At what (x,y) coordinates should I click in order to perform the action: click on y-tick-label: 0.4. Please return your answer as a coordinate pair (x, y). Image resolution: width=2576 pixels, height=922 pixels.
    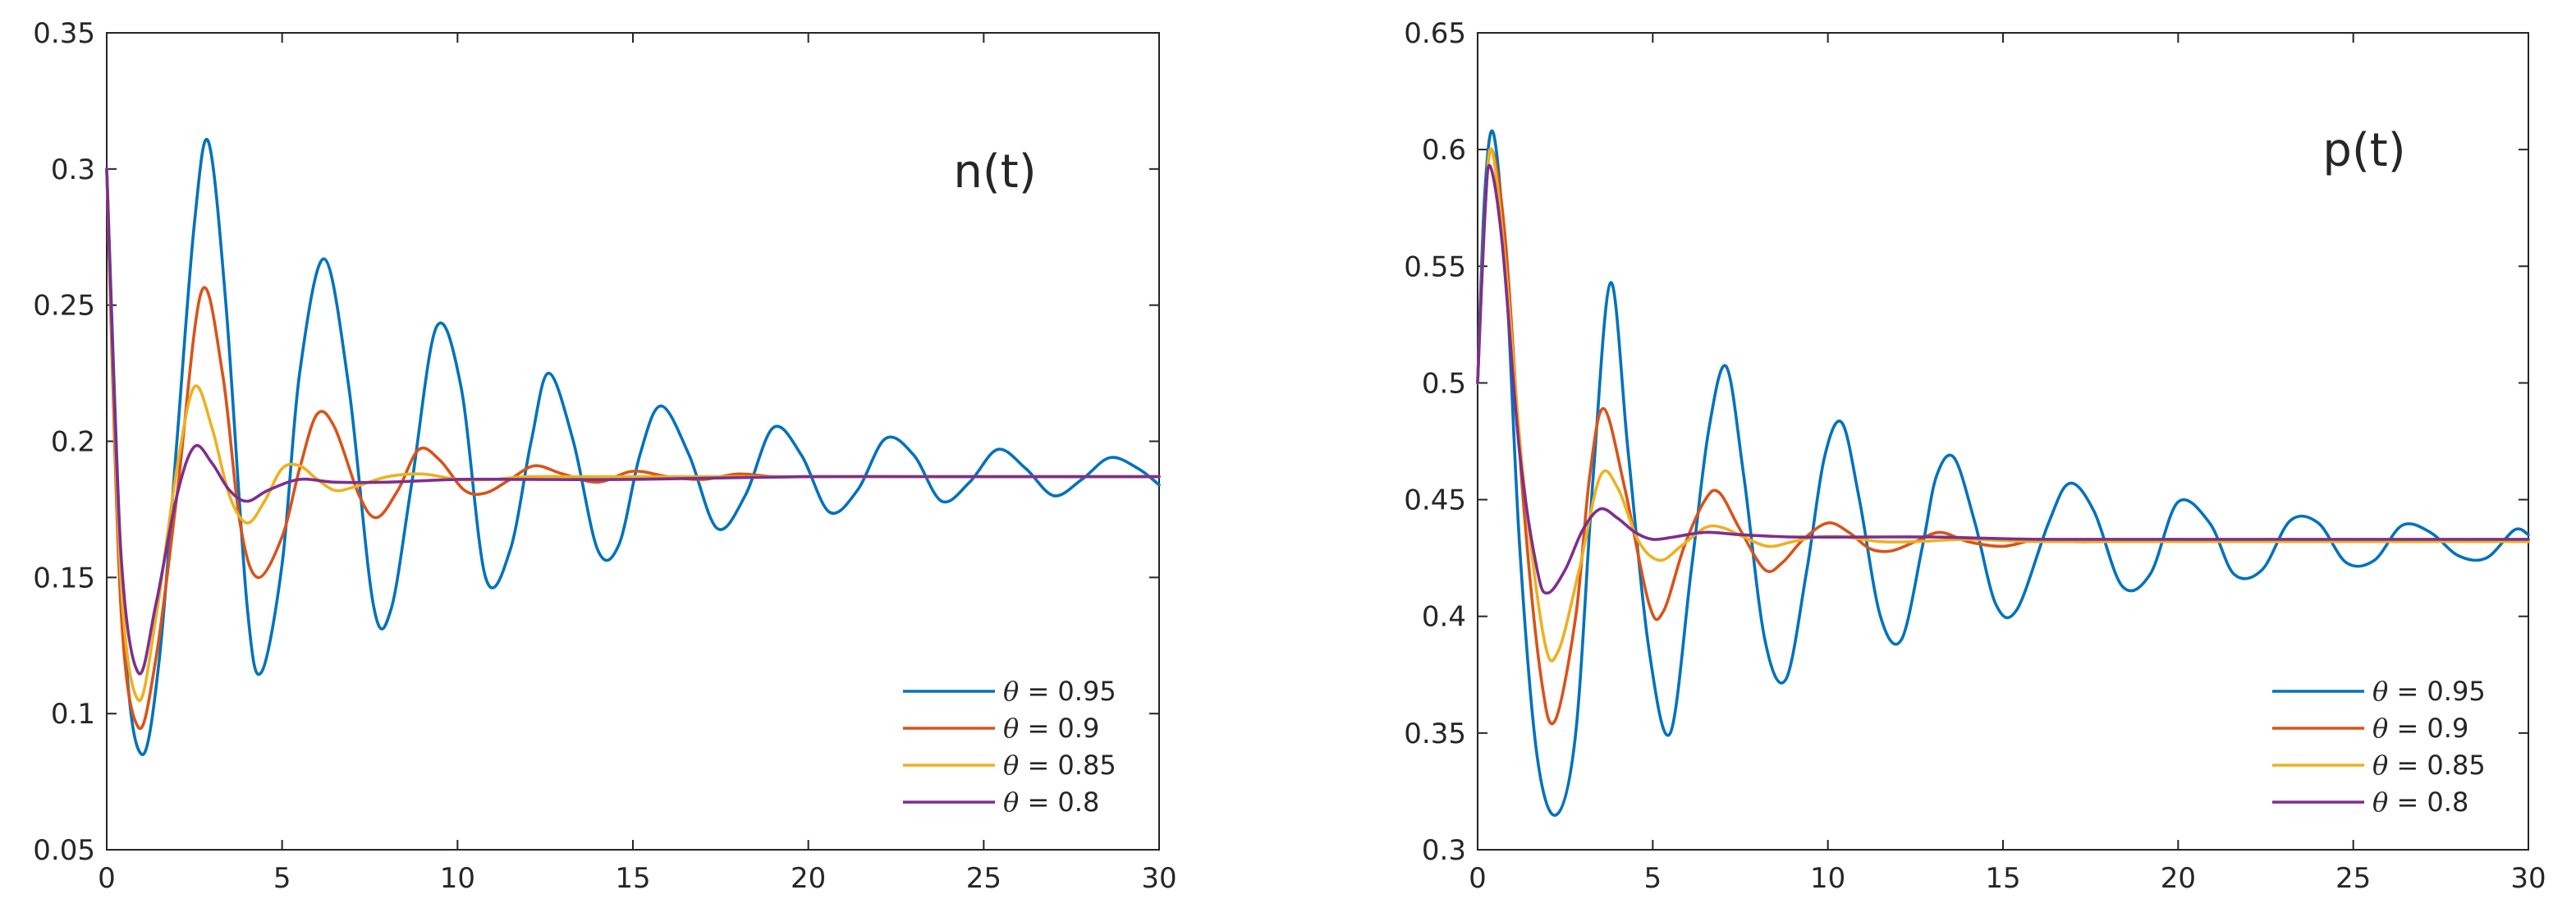
    Looking at the image, I should click on (1444, 617).